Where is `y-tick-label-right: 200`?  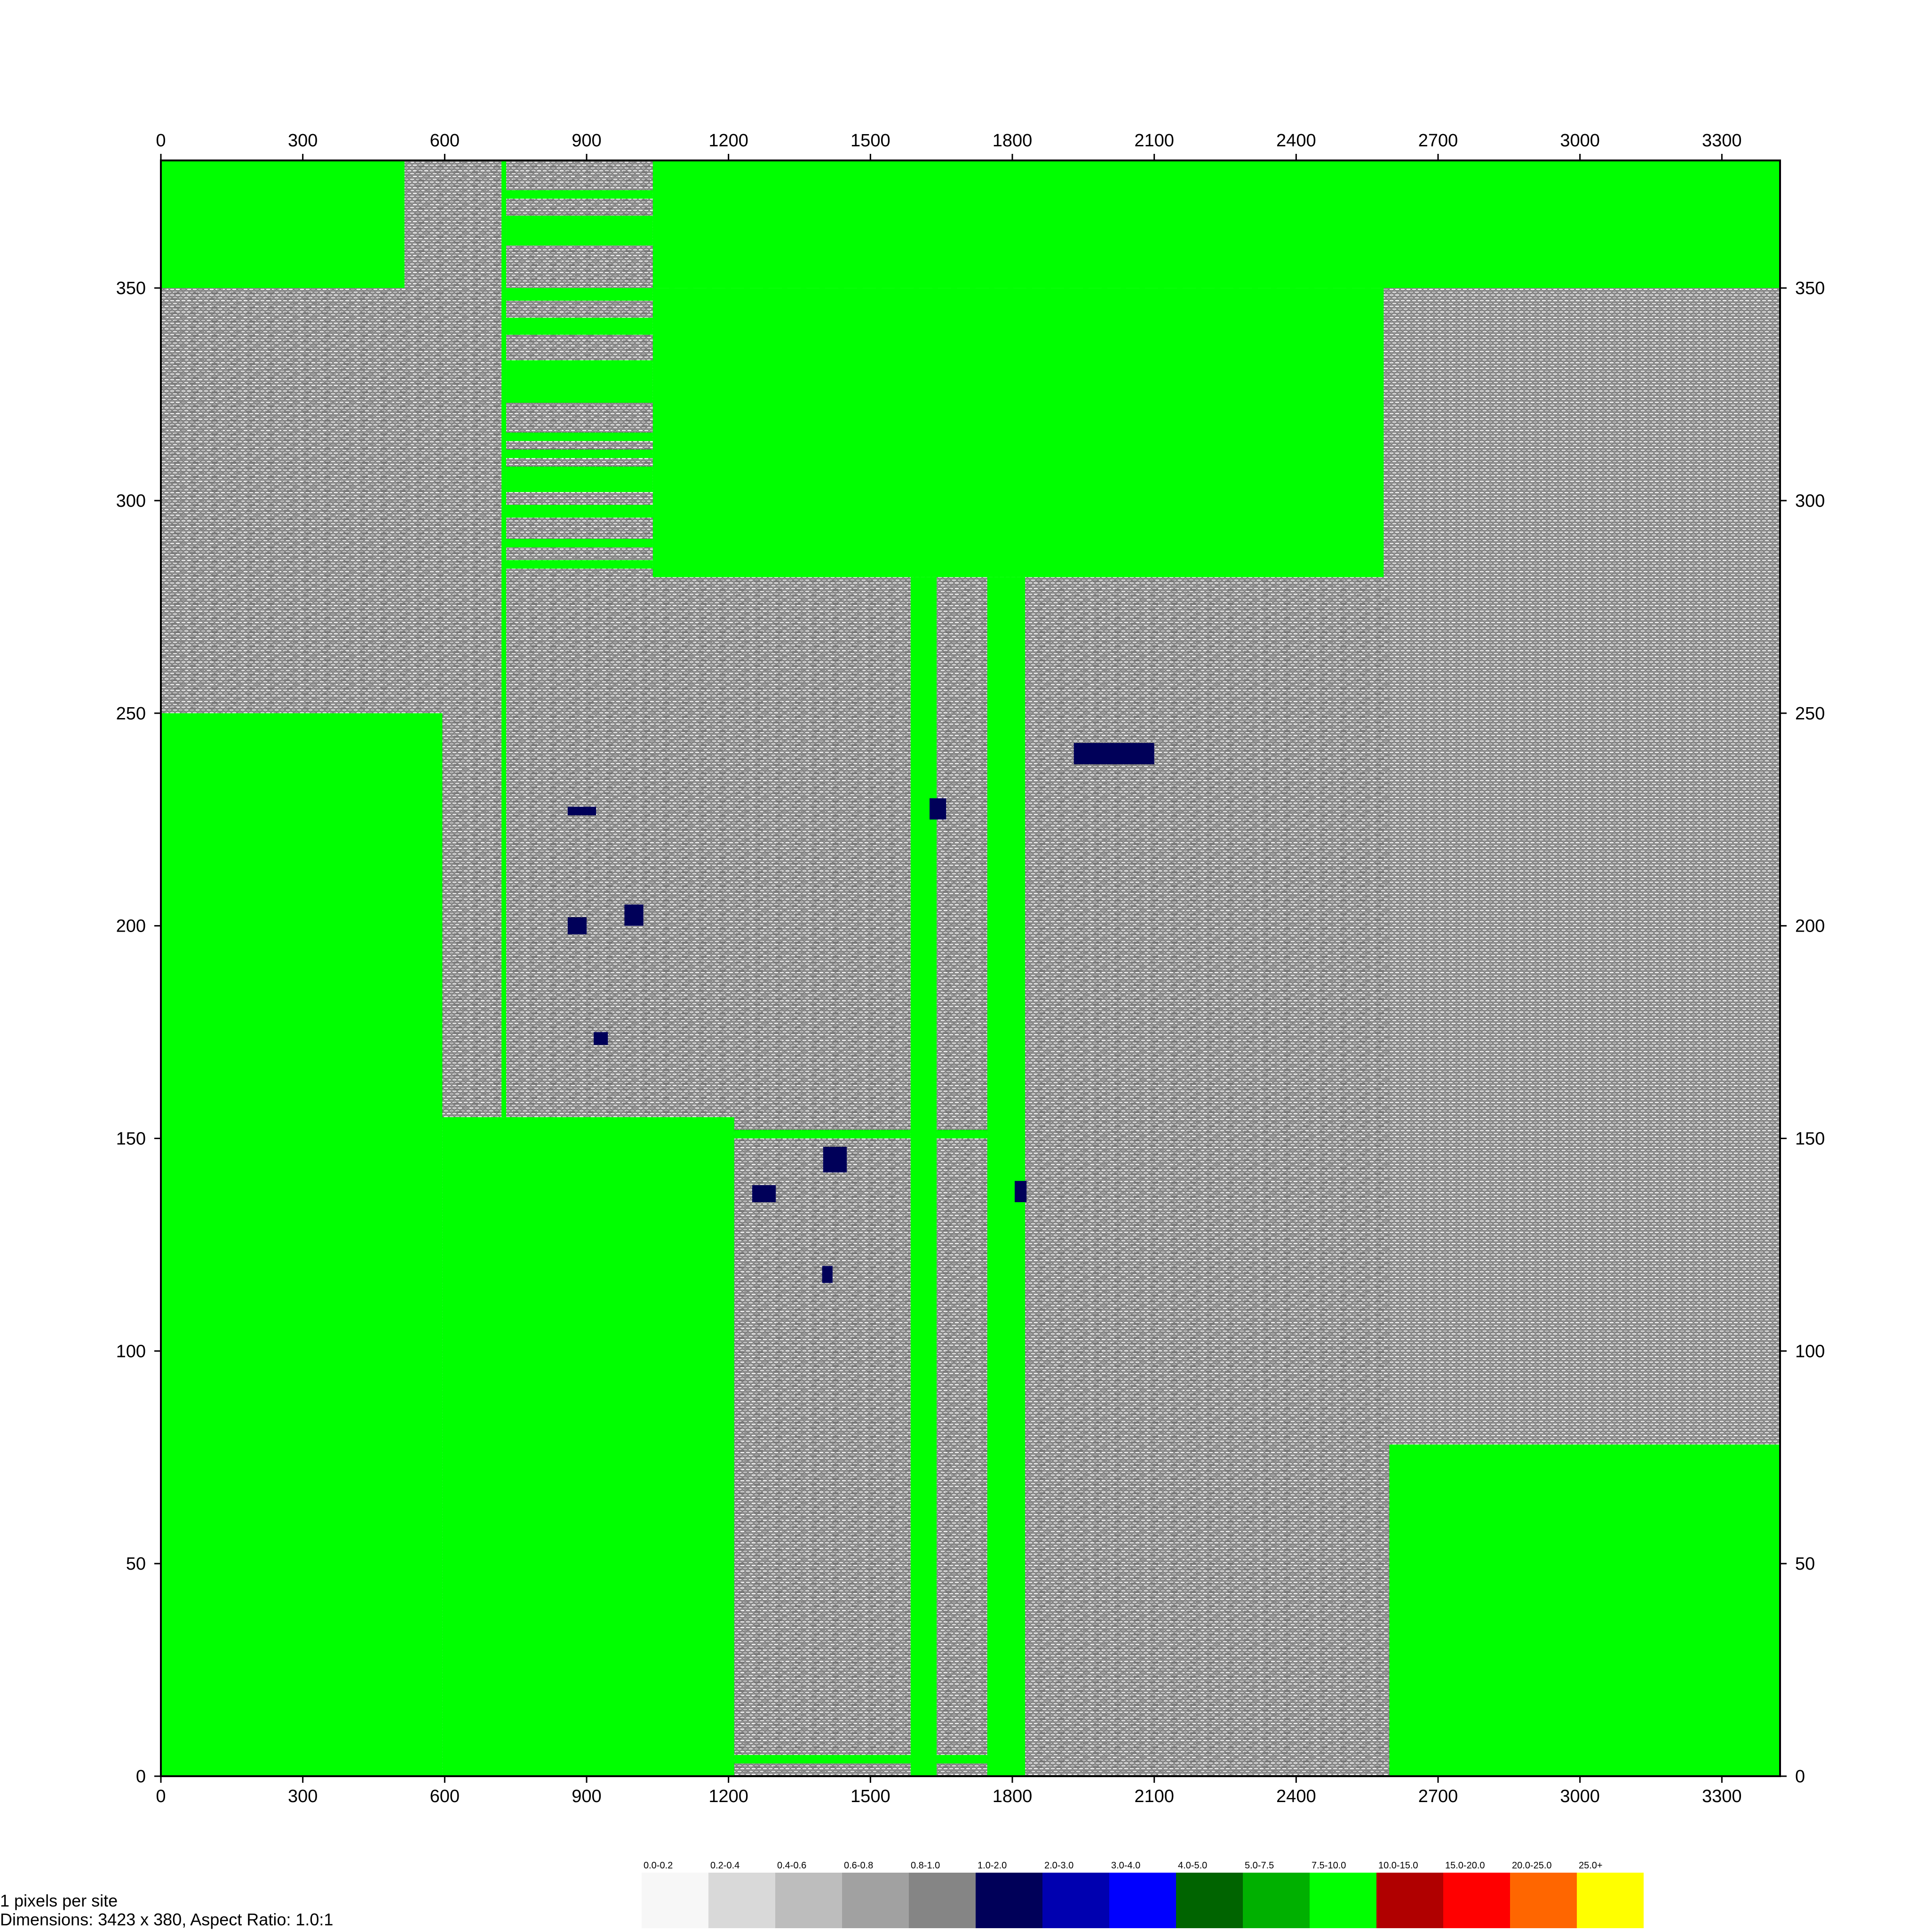
y-tick-label-right: 200 is located at coordinates (1810, 927).